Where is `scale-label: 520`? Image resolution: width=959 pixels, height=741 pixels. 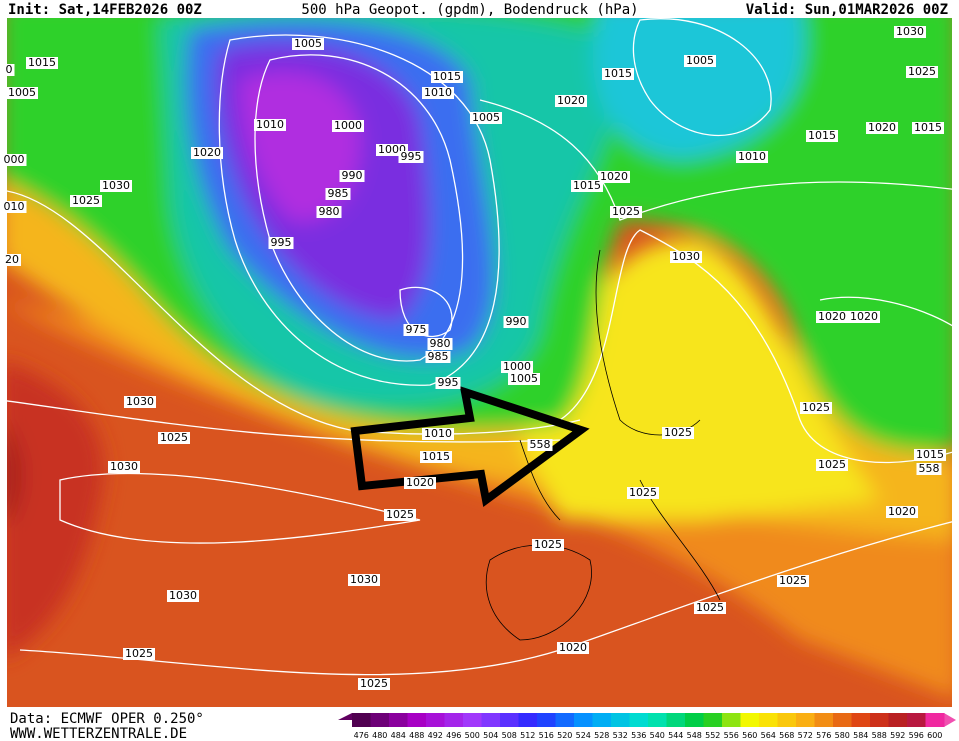 scale-label: 520 is located at coordinates (564, 735).